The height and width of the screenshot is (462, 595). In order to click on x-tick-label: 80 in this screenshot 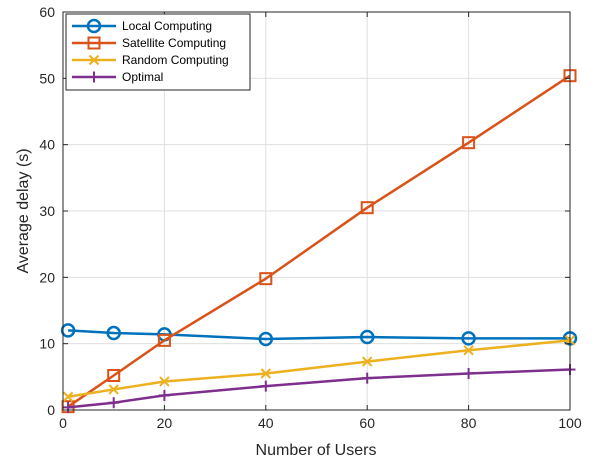, I will do `click(469, 423)`.